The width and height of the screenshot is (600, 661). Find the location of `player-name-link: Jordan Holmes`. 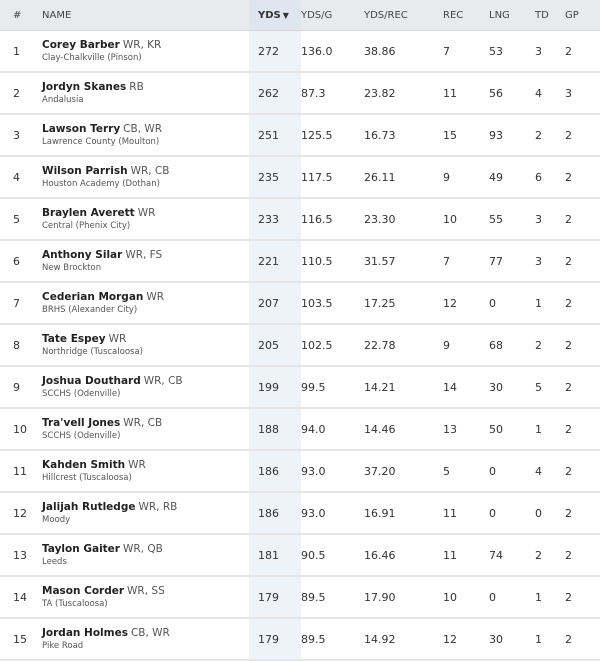

player-name-link: Jordan Holmes is located at coordinates (85, 633).